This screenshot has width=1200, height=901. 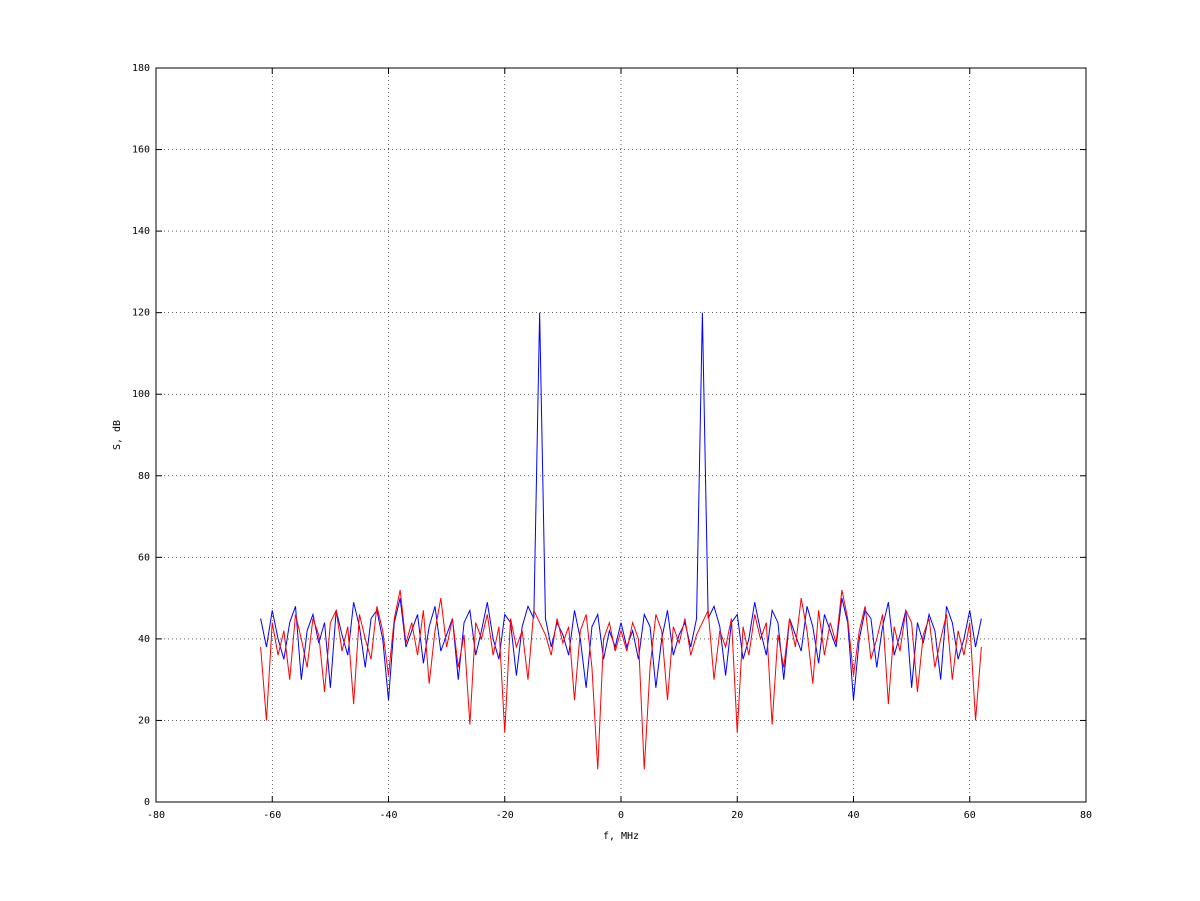 I want to click on y-tick-label: 100, so click(x=141, y=394).